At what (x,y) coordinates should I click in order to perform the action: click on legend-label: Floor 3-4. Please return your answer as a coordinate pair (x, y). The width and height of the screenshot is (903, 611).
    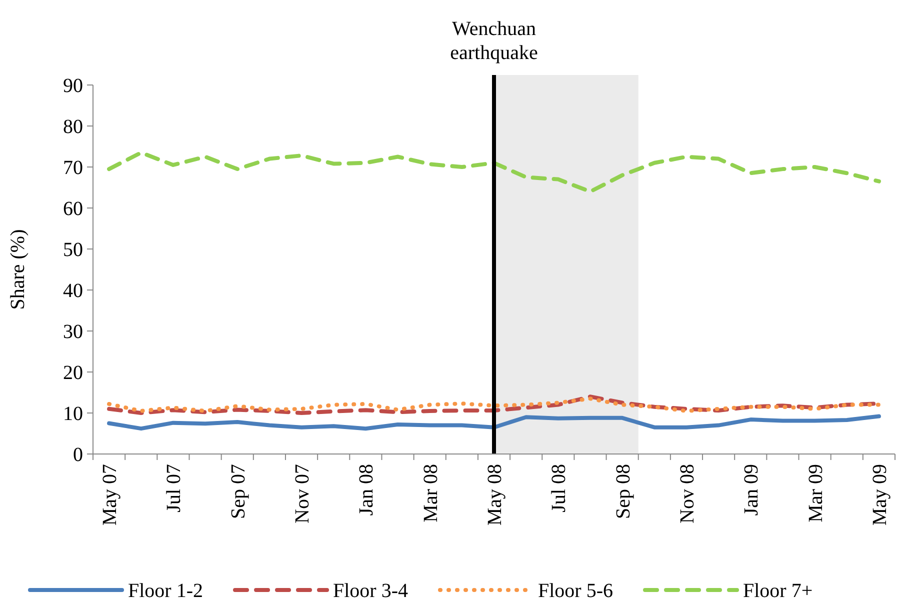
    Looking at the image, I should click on (370, 591).